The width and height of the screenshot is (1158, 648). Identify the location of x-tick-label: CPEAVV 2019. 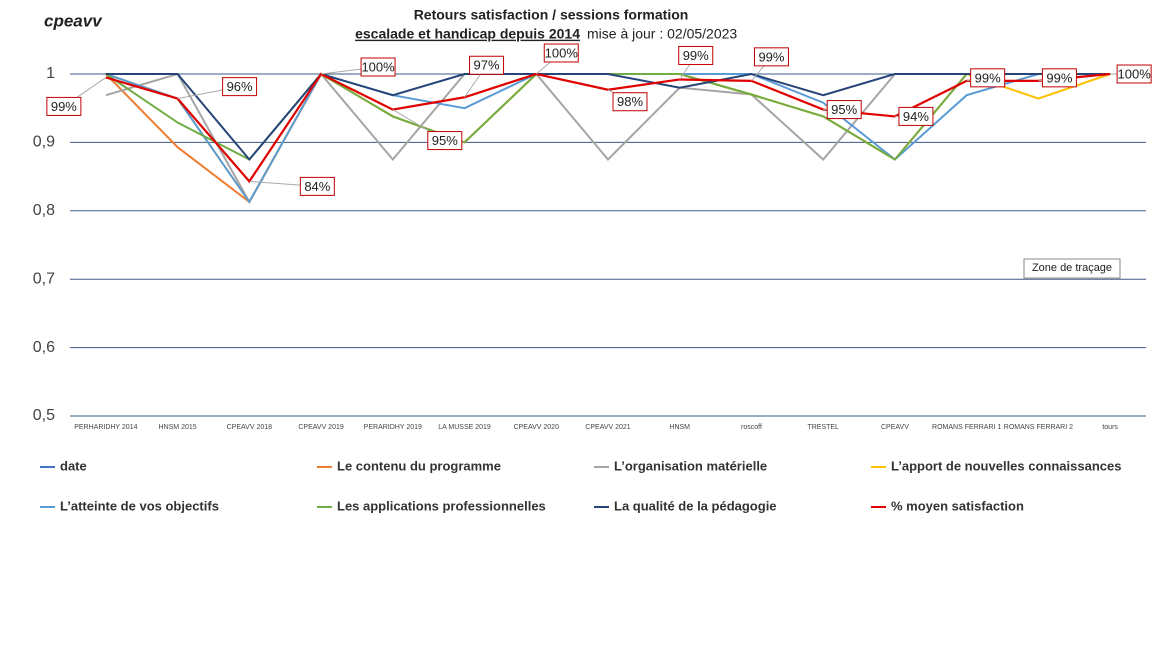
(321, 427).